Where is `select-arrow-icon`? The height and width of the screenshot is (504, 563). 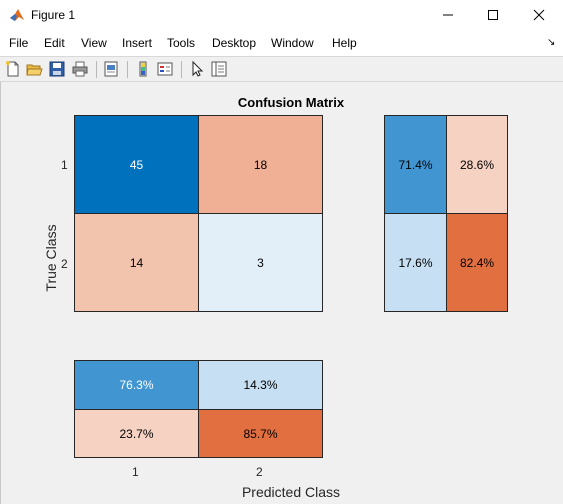 select-arrow-icon is located at coordinates (197, 69).